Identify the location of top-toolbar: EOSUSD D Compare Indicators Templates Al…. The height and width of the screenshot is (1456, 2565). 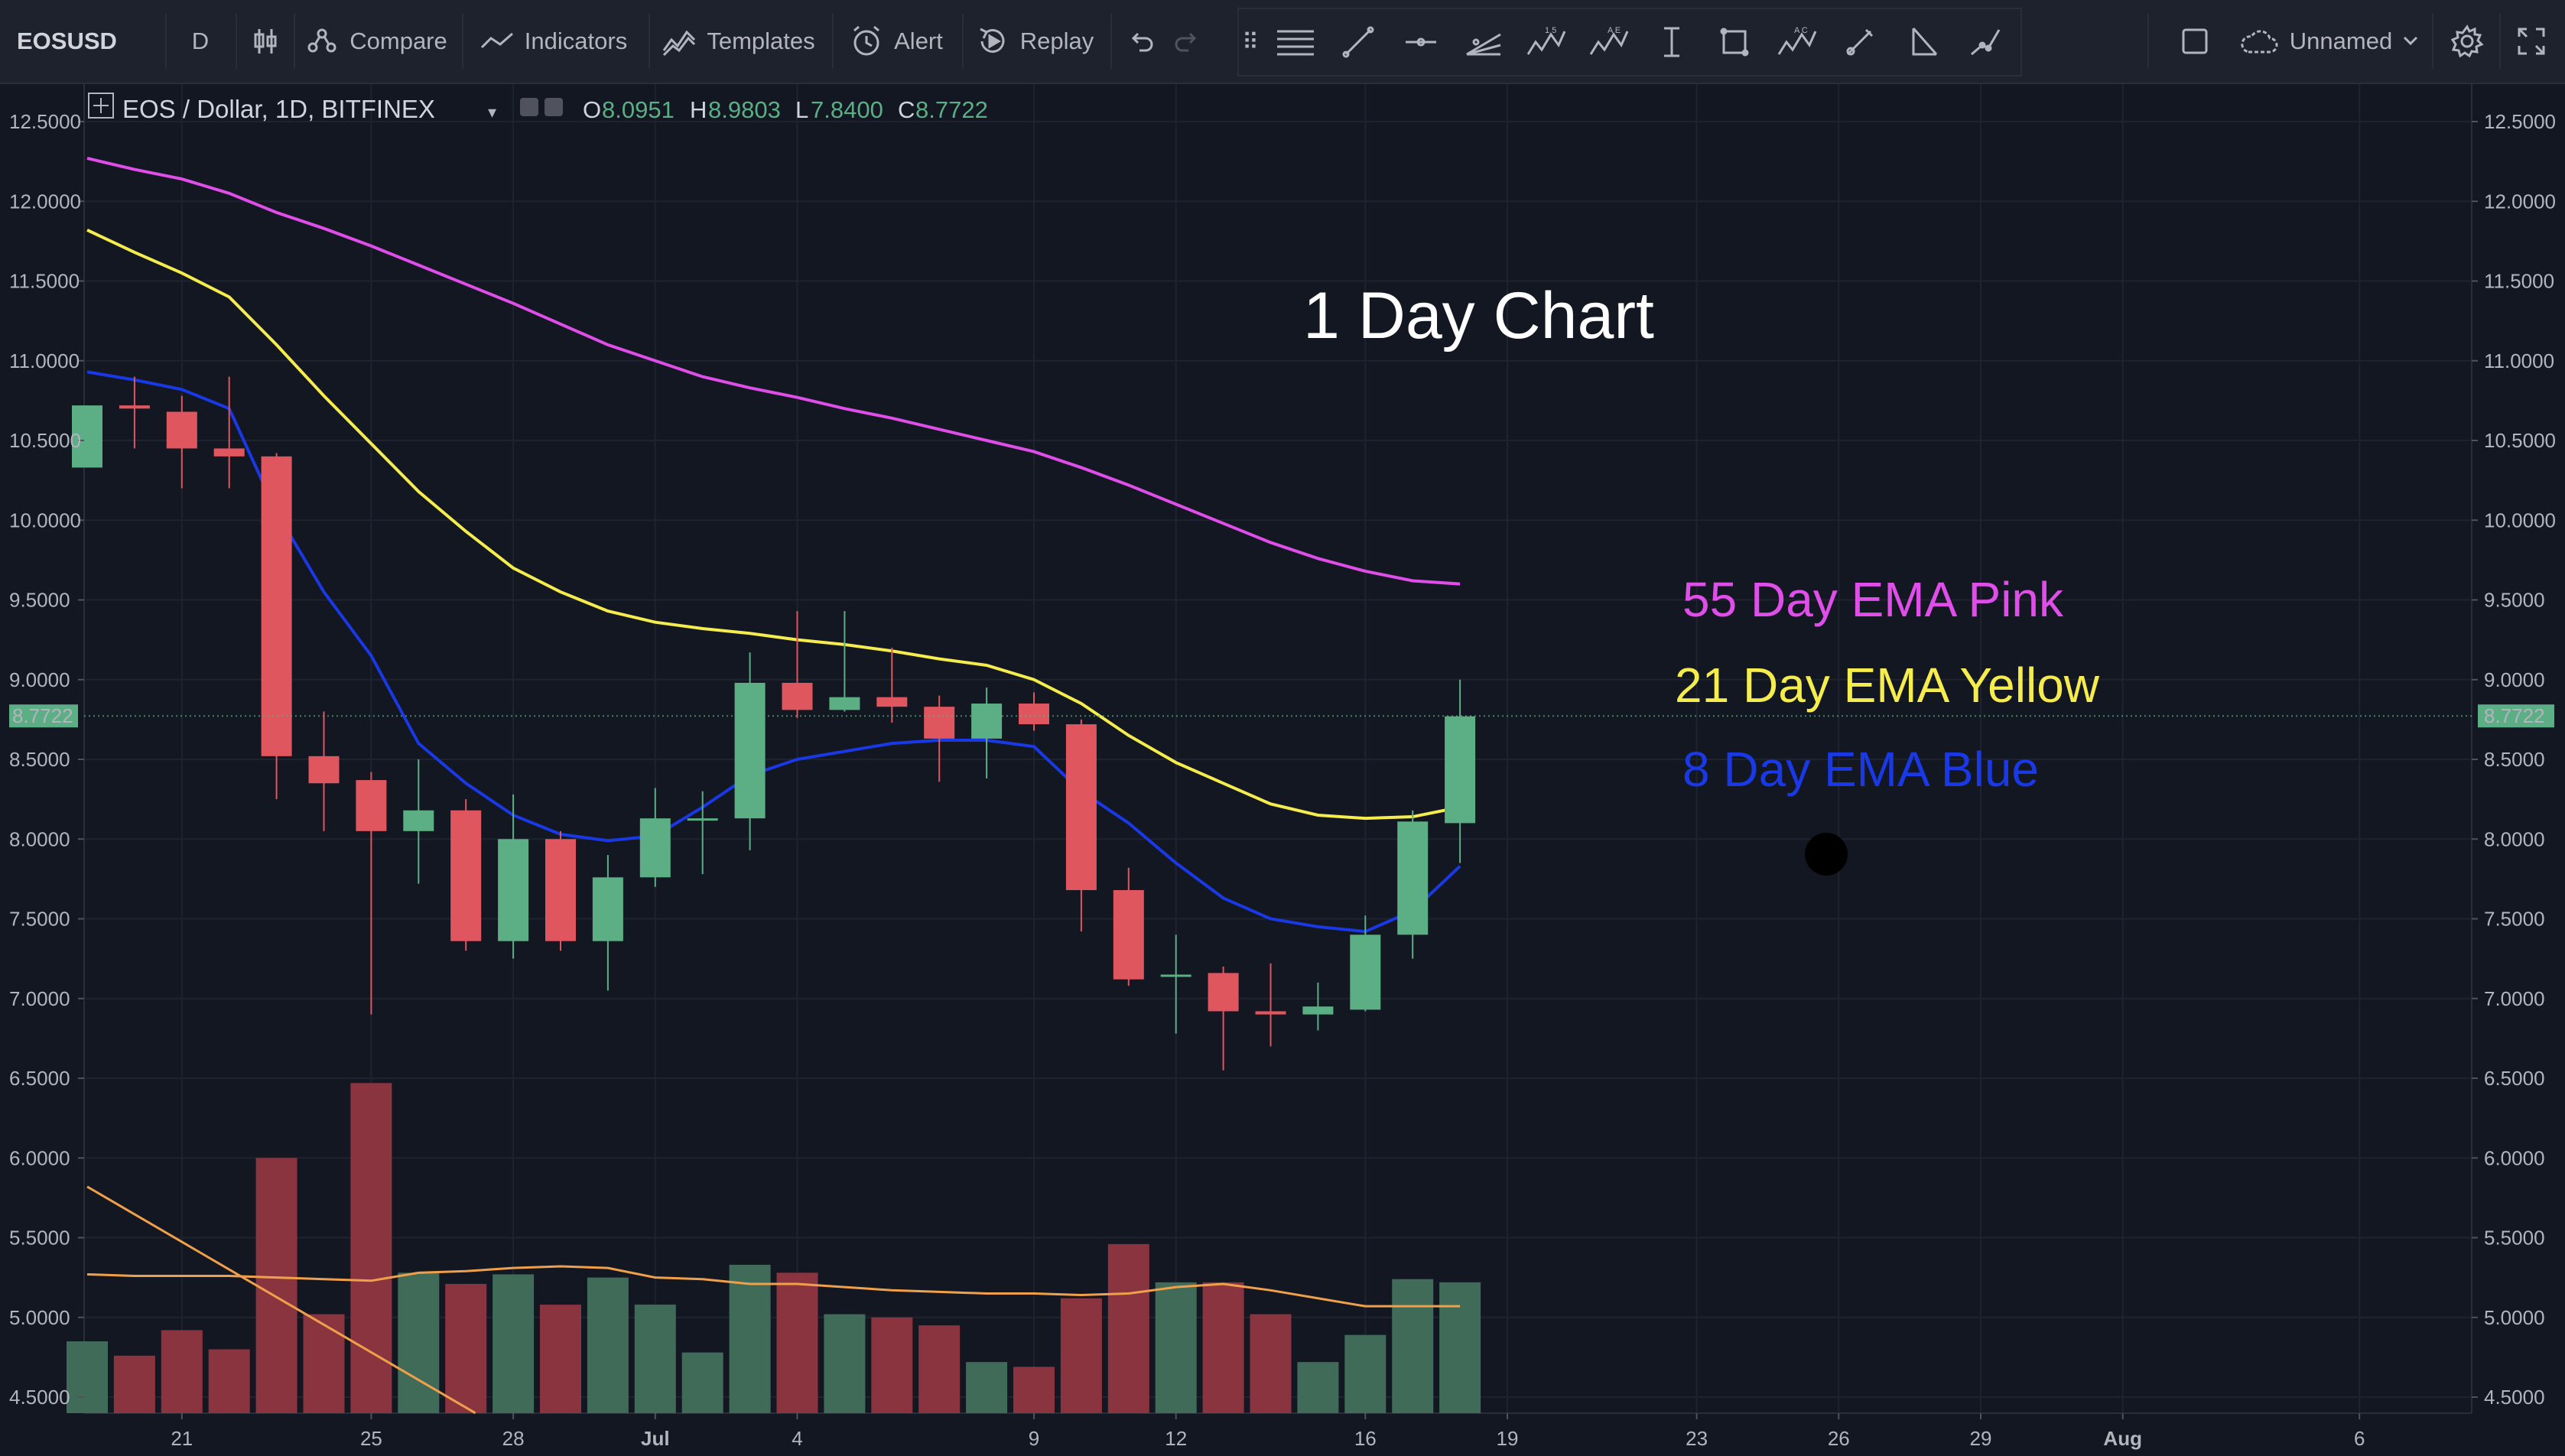
(1282, 42).